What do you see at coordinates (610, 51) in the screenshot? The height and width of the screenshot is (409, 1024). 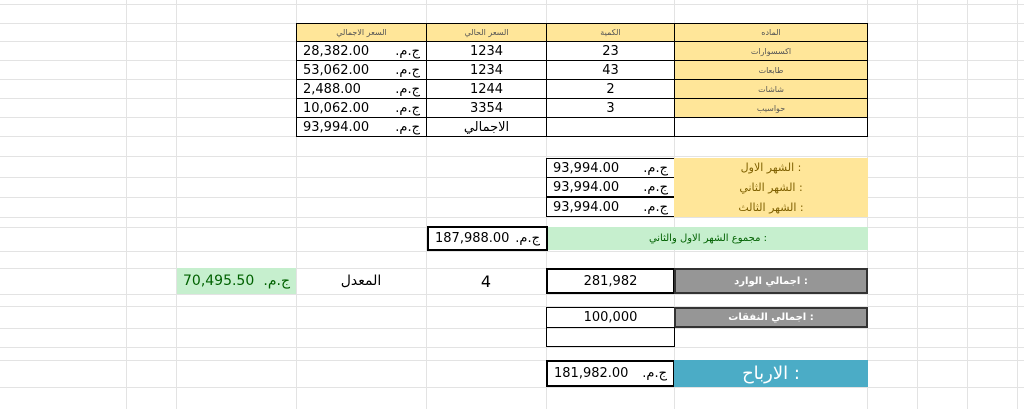 I see `row-quantity-cell: 23` at bounding box center [610, 51].